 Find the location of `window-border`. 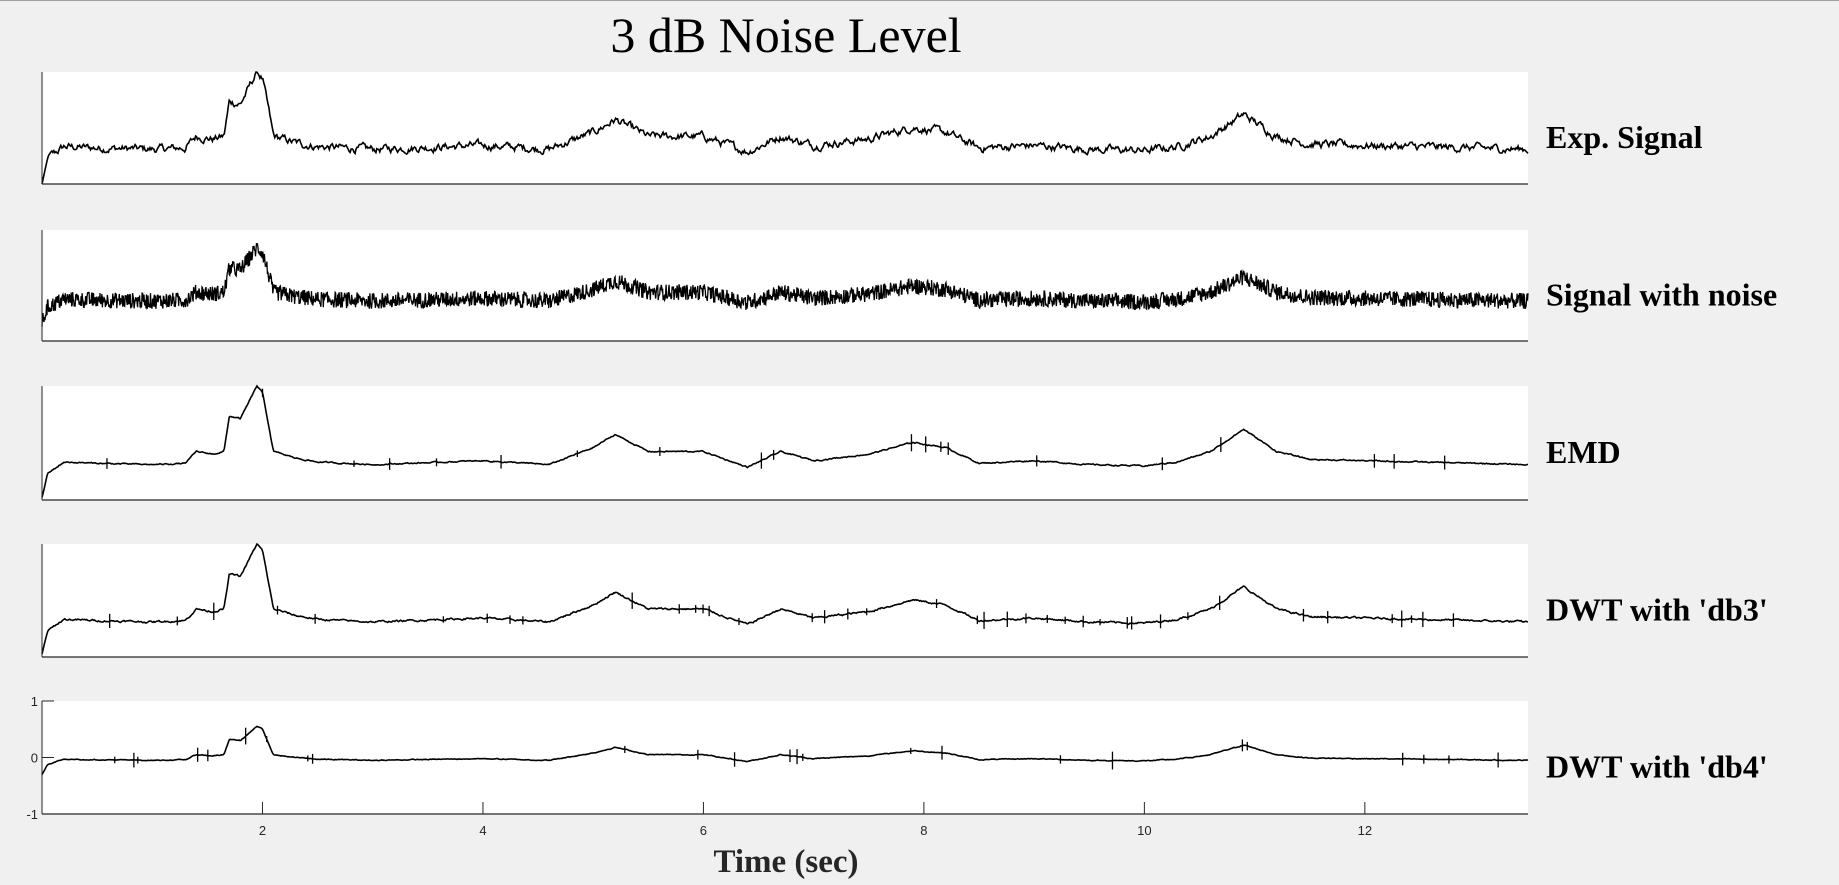

window-border is located at coordinates (919, 0).